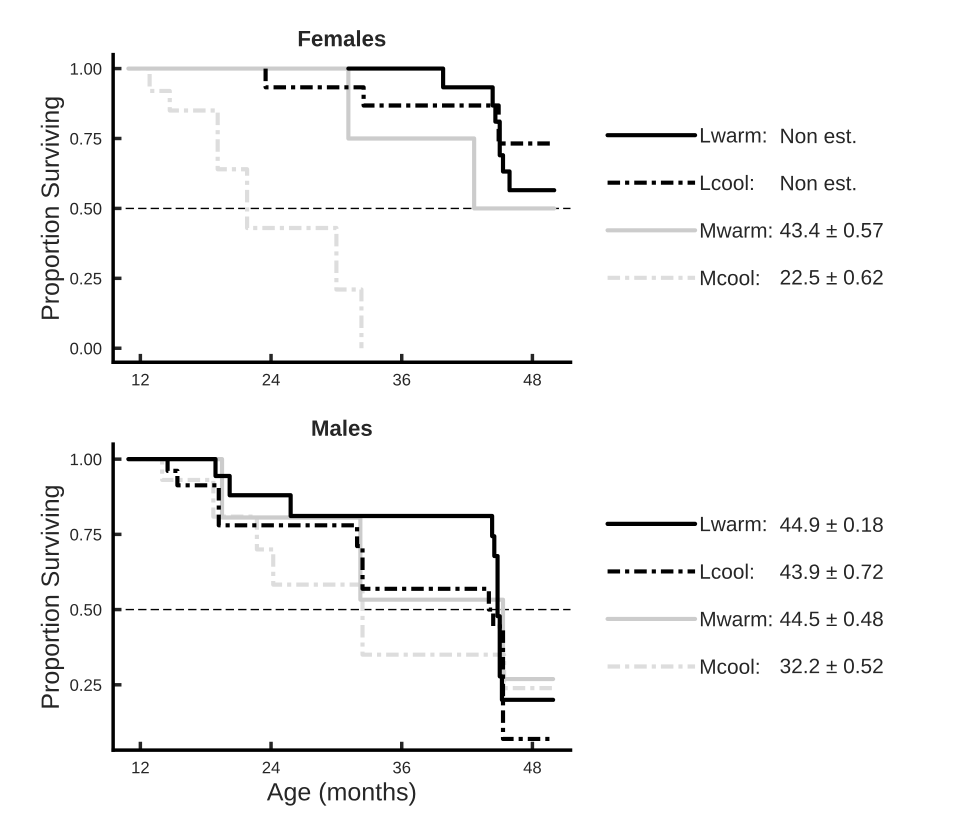 The width and height of the screenshot is (967, 827). Describe the element at coordinates (831, 277) in the screenshot. I see `text: 22.5 ± 0.62` at that location.